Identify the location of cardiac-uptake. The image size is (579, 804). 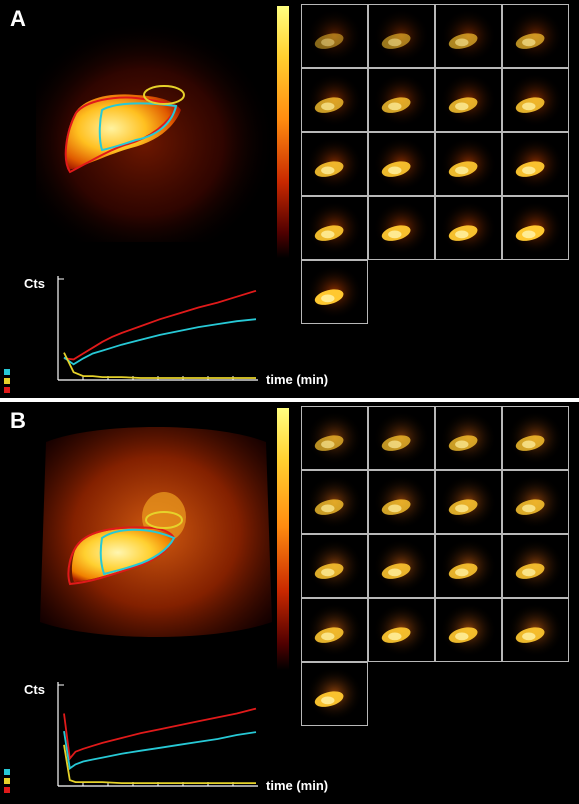
(164, 517).